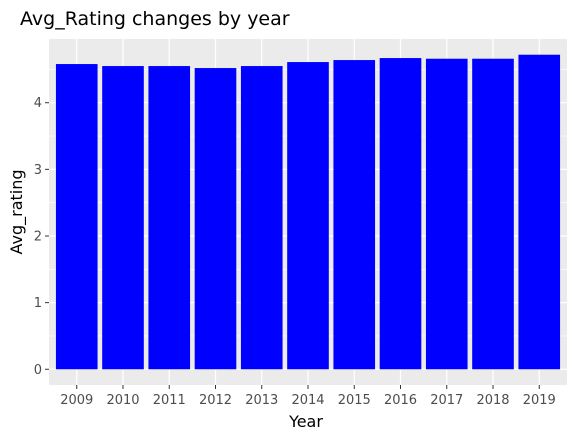  What do you see at coordinates (539, 400) in the screenshot?
I see `x-tick-label: 2019` at bounding box center [539, 400].